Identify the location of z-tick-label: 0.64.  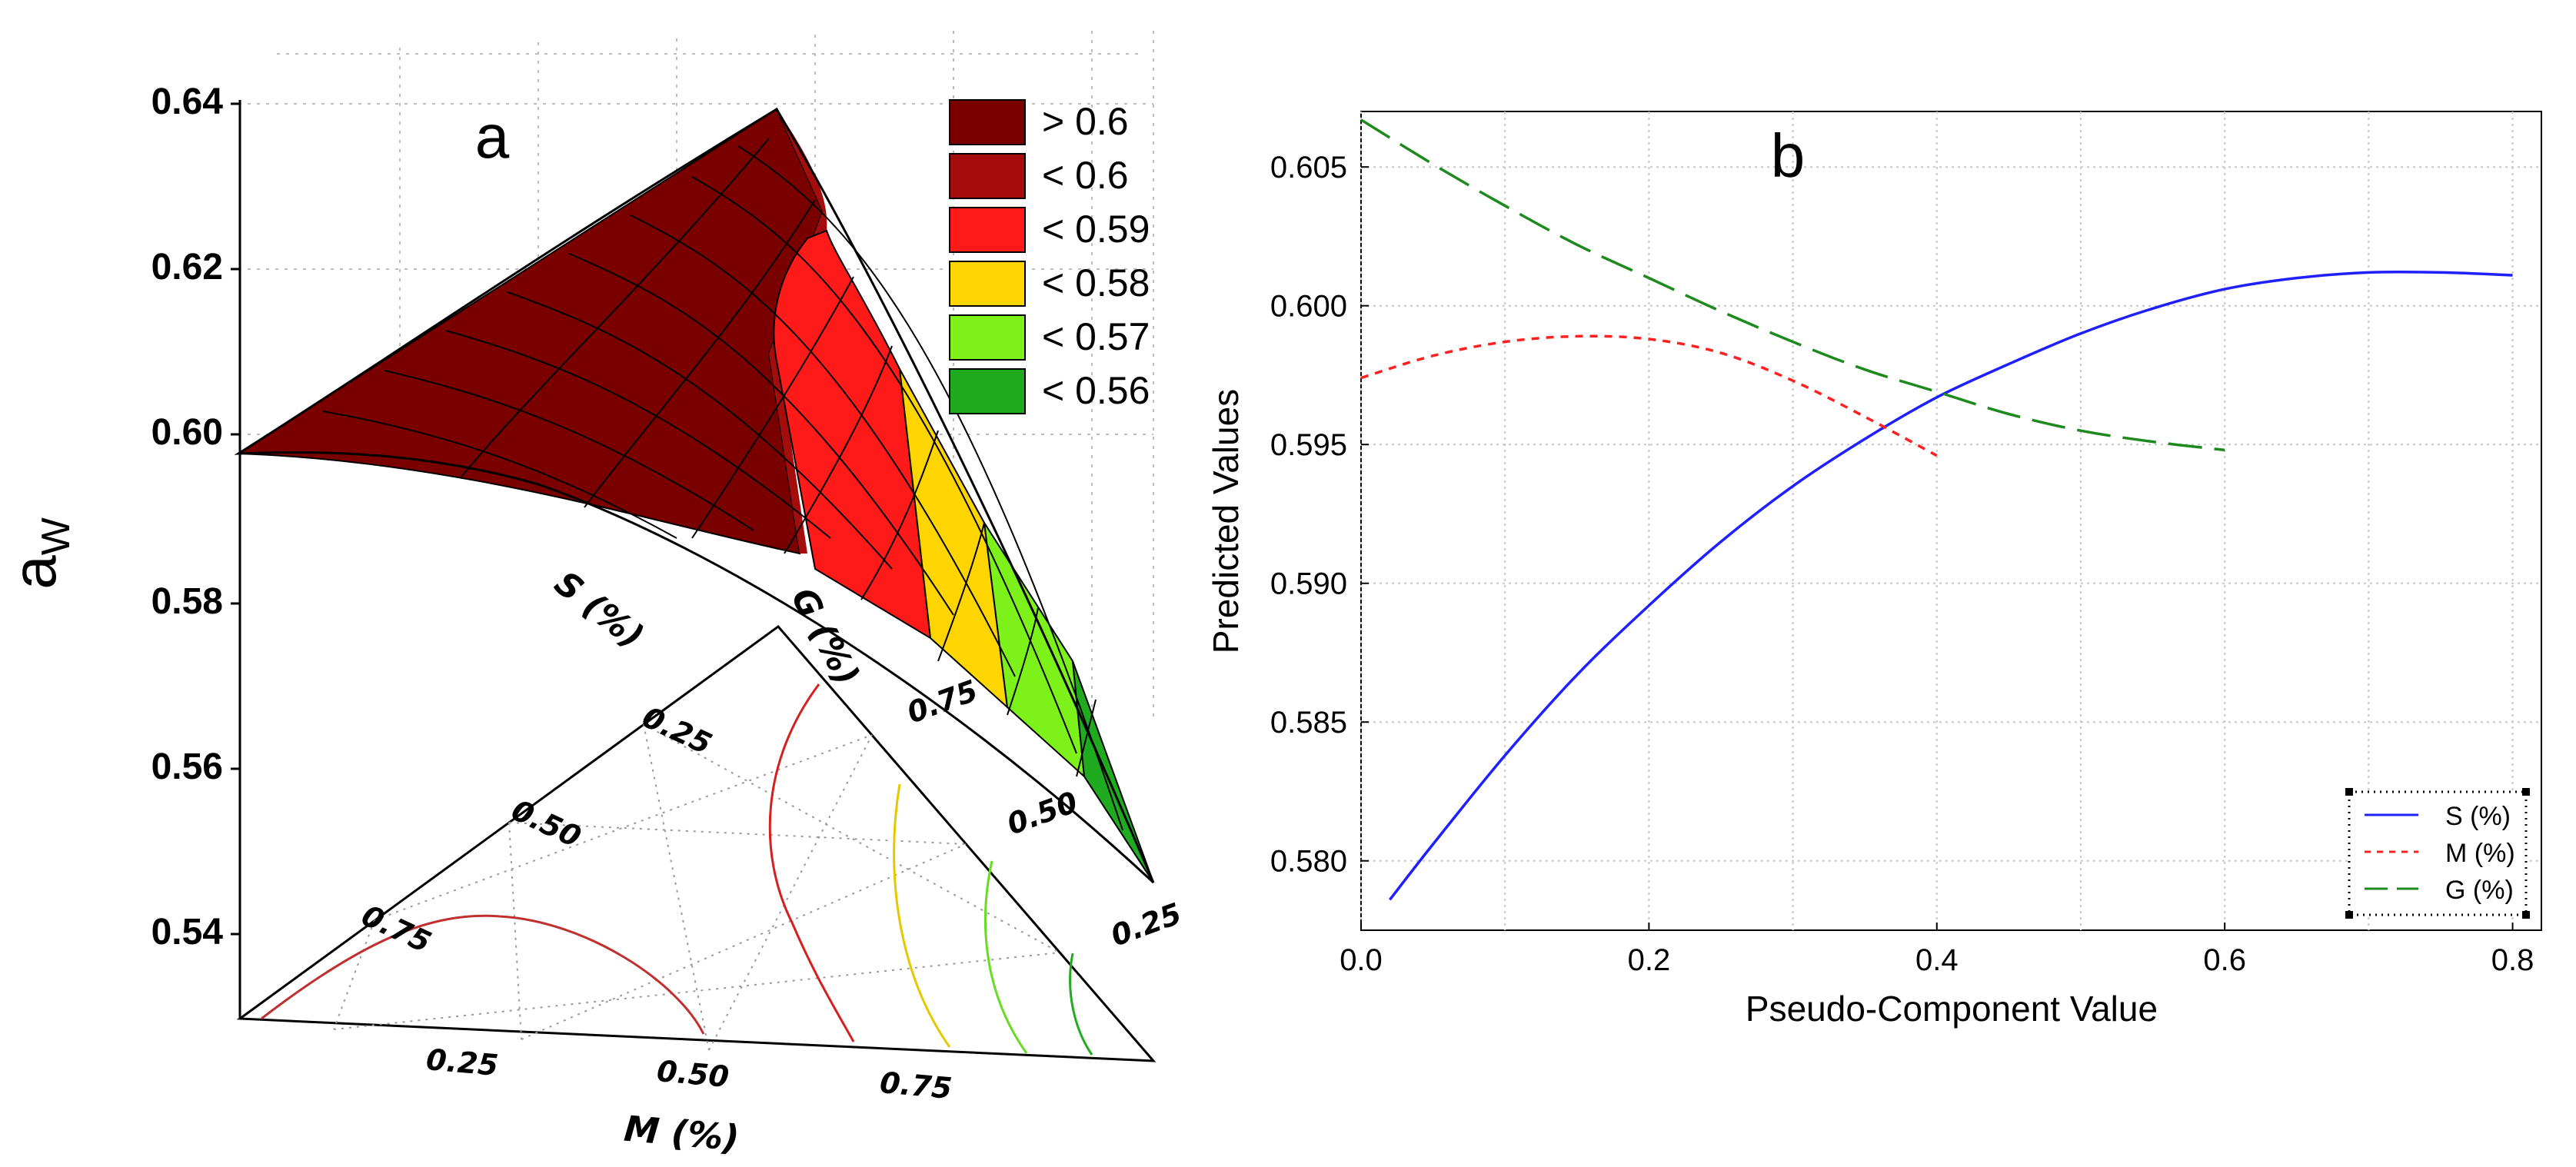
(187, 101).